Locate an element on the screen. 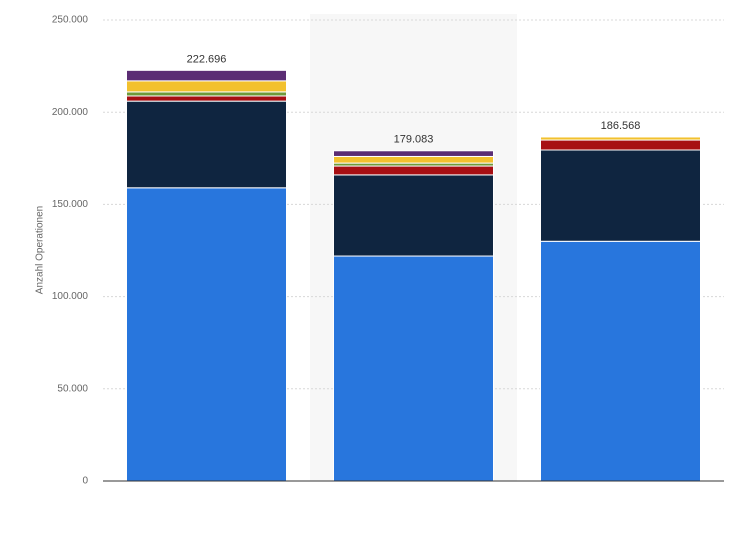 The image size is (754, 560). y-axis-label: Anzahl Operationen is located at coordinates (40, 250).